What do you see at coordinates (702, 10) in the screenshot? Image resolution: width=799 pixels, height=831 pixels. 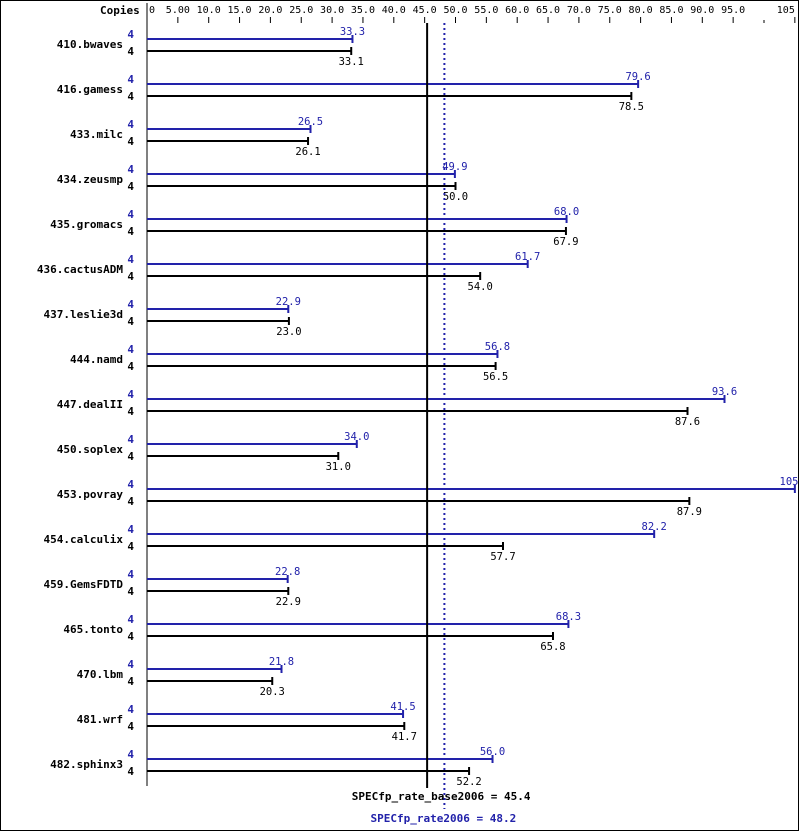 I see `x-tick-label: 90.0` at bounding box center [702, 10].